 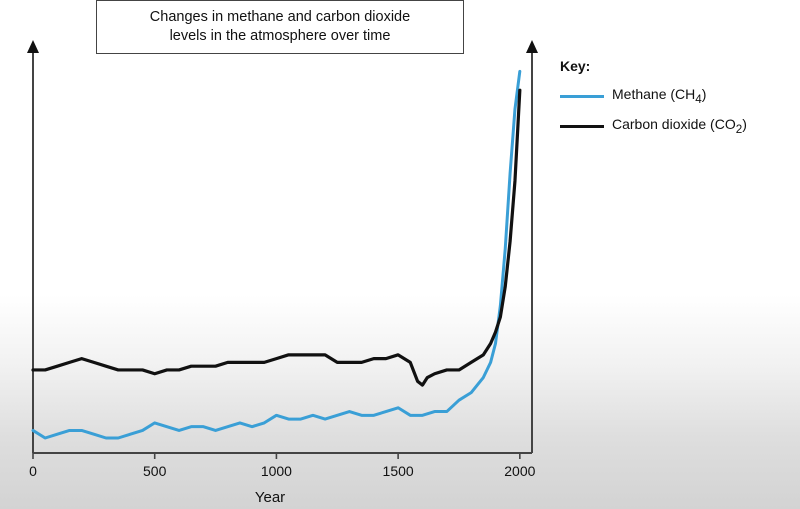 What do you see at coordinates (33, 46) in the screenshot?
I see `y-axis-left-arrow-icon` at bounding box center [33, 46].